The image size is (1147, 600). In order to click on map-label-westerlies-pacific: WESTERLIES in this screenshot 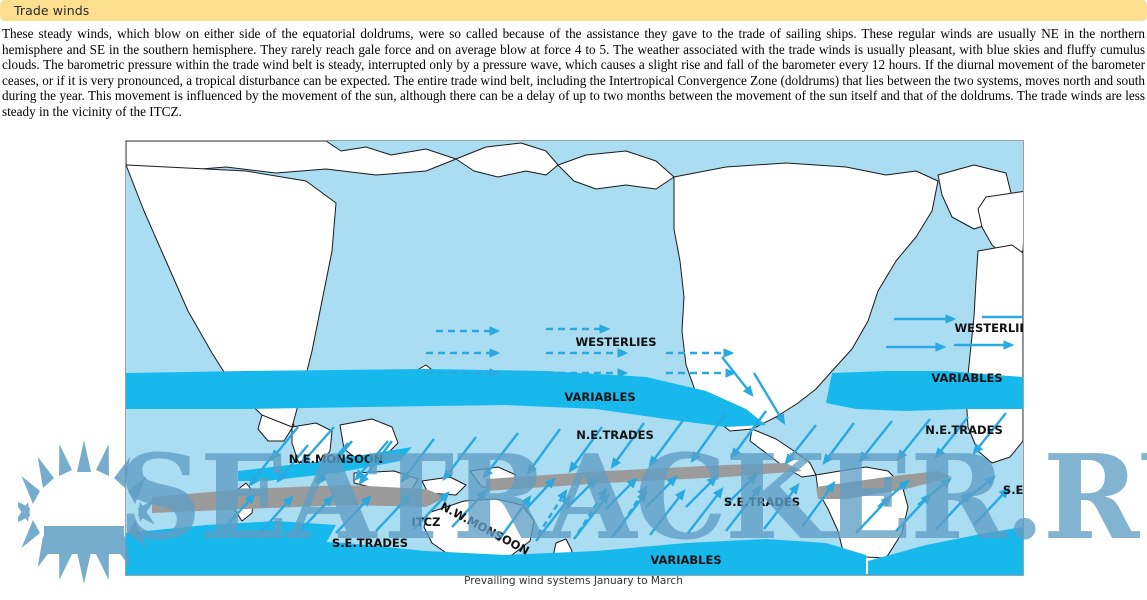, I will do `click(615, 342)`.